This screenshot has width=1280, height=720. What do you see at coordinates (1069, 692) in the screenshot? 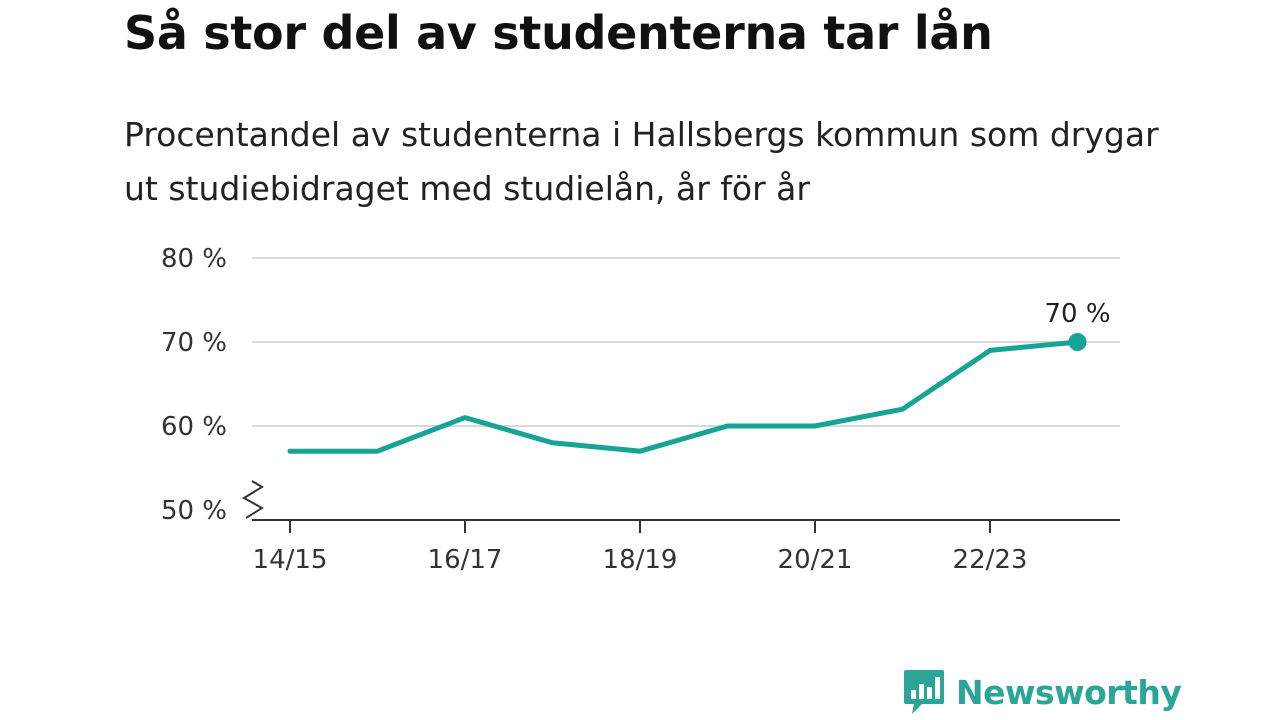
I see `brand-name: Newsworthy` at bounding box center [1069, 692].